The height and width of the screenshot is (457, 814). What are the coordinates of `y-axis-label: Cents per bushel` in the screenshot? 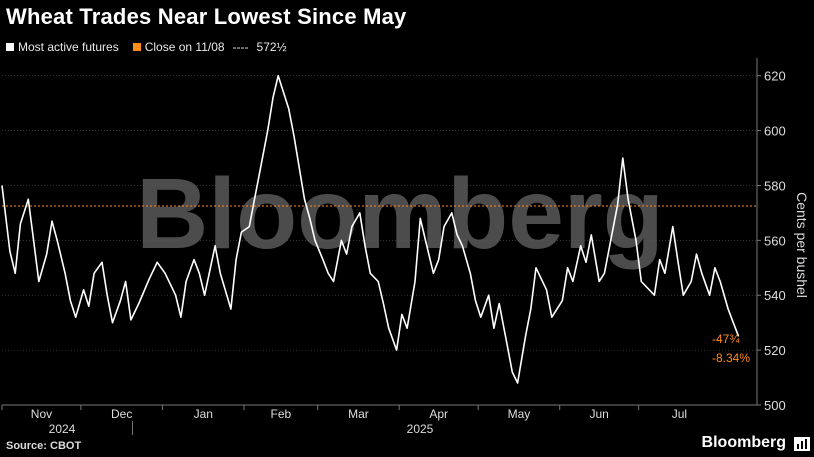 It's located at (802, 245).